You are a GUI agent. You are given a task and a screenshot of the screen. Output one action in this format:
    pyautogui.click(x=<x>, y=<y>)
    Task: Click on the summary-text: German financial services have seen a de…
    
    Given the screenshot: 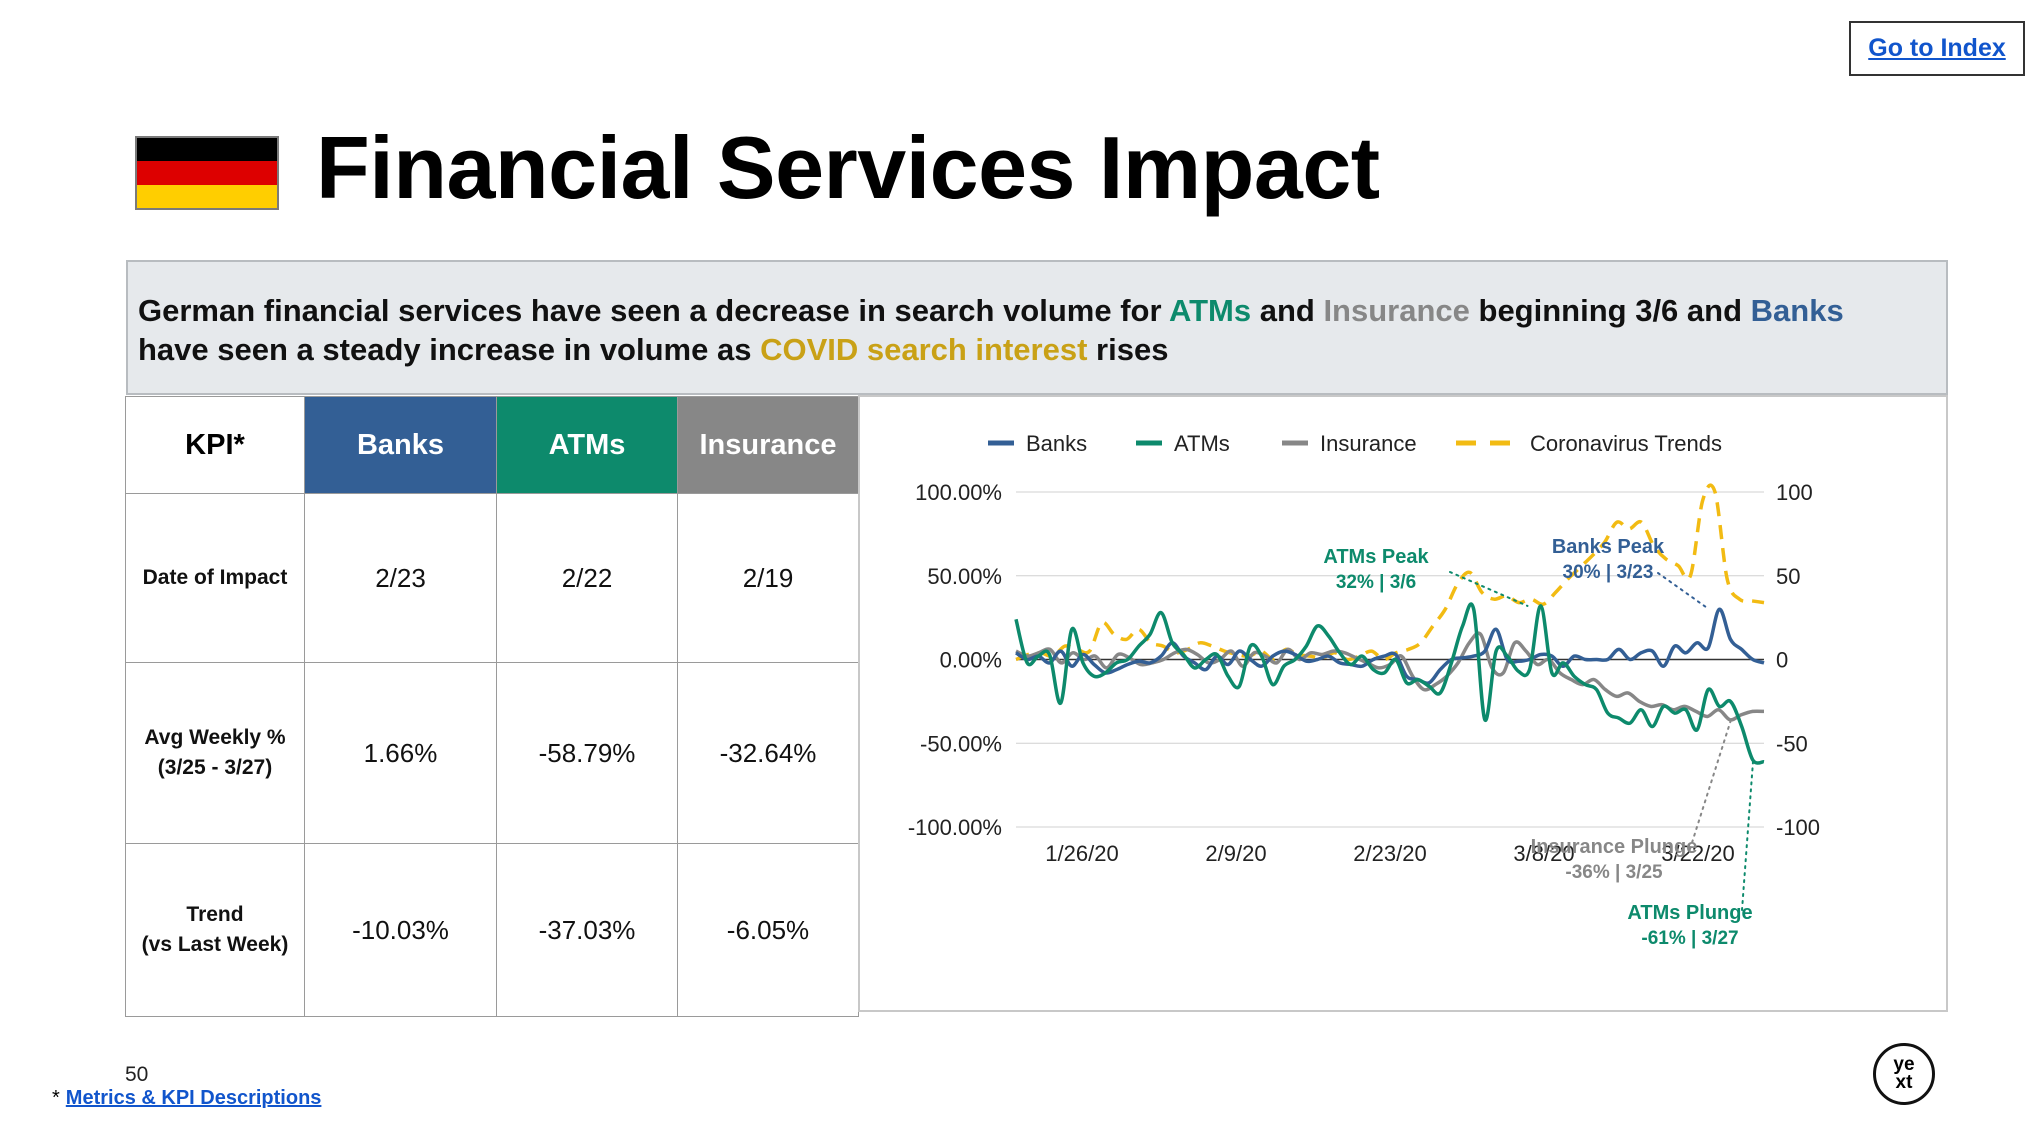 What is the action you would take?
    pyautogui.click(x=991, y=330)
    